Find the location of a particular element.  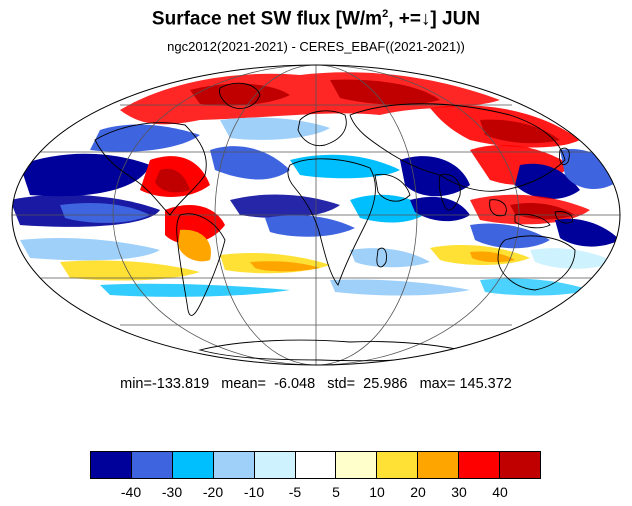

colorbar-tick-label: 10 is located at coordinates (377, 492).